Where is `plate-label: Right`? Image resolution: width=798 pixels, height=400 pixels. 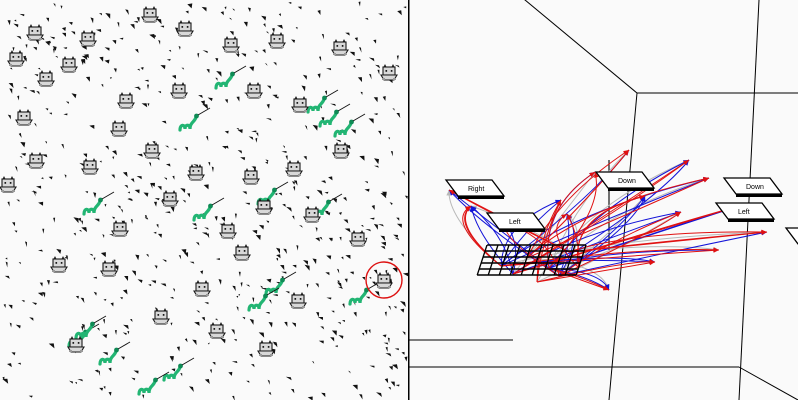
plate-label: Right is located at coordinates (476, 189).